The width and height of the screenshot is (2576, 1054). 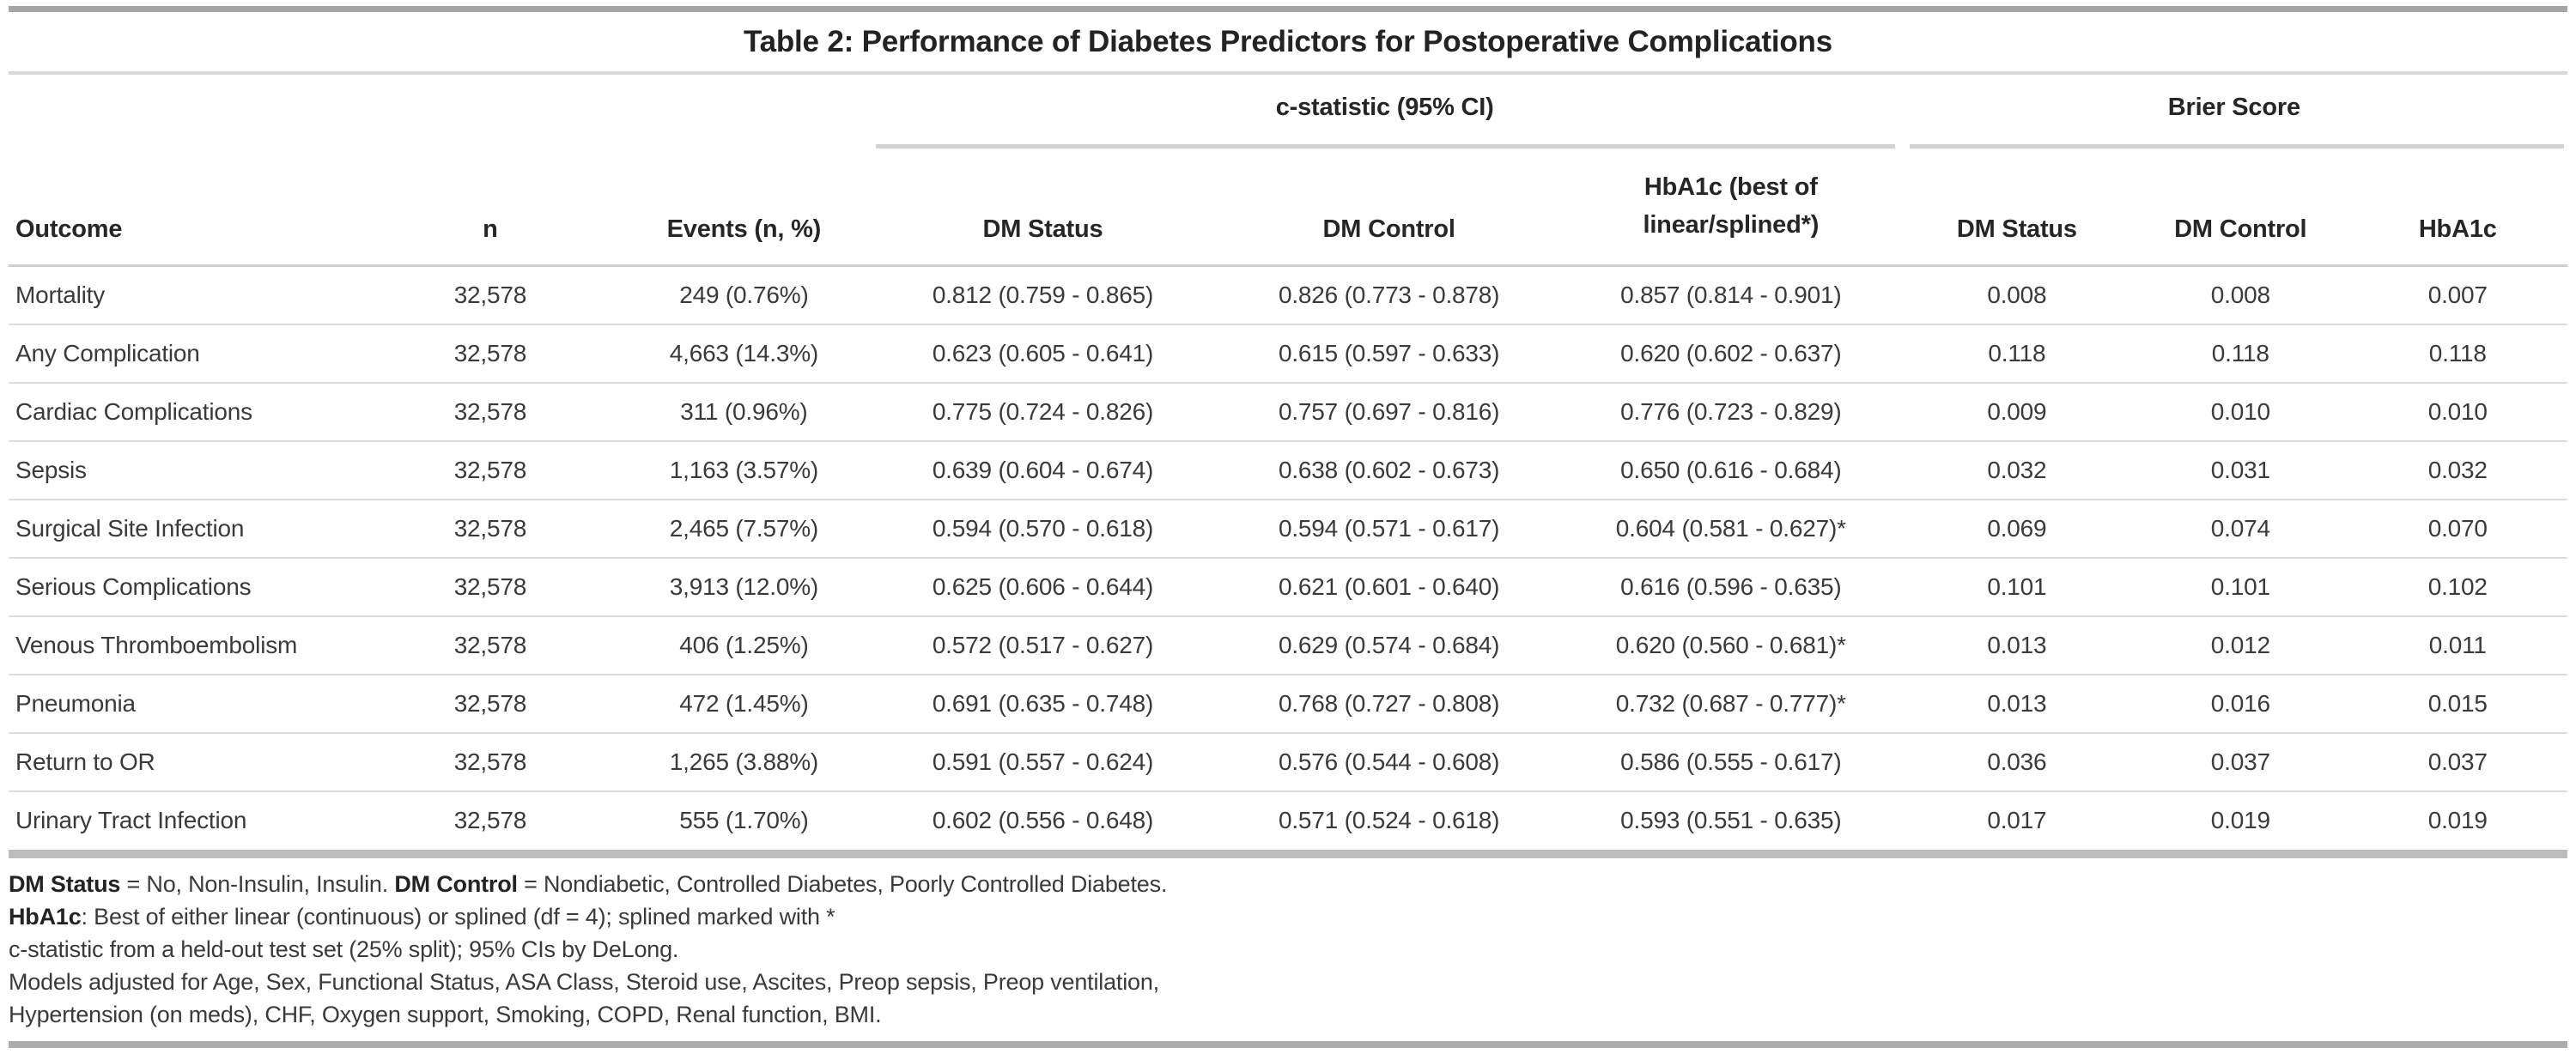 I want to click on events-cell: 3,913 (12.0%), so click(x=744, y=586).